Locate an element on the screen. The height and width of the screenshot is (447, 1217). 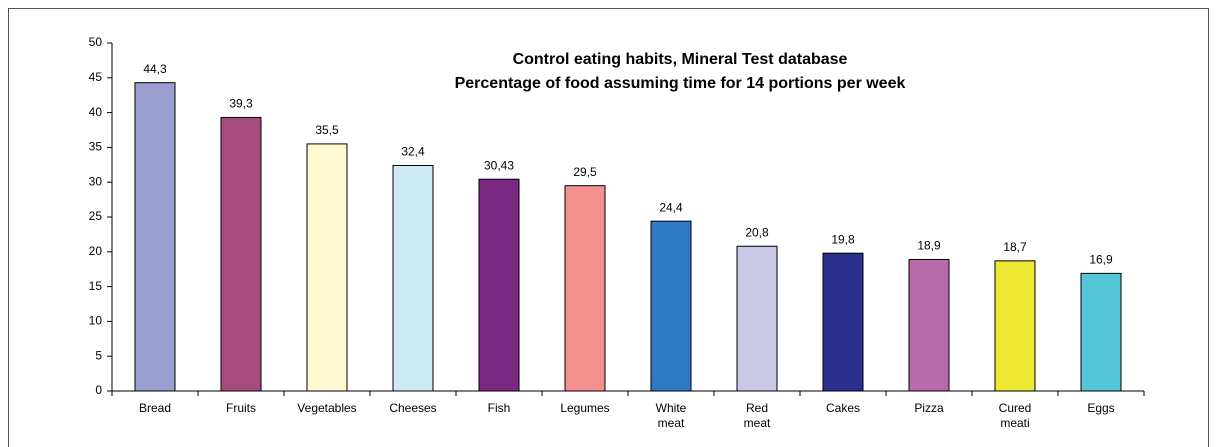
value-label: 16,9 is located at coordinates (1101, 260).